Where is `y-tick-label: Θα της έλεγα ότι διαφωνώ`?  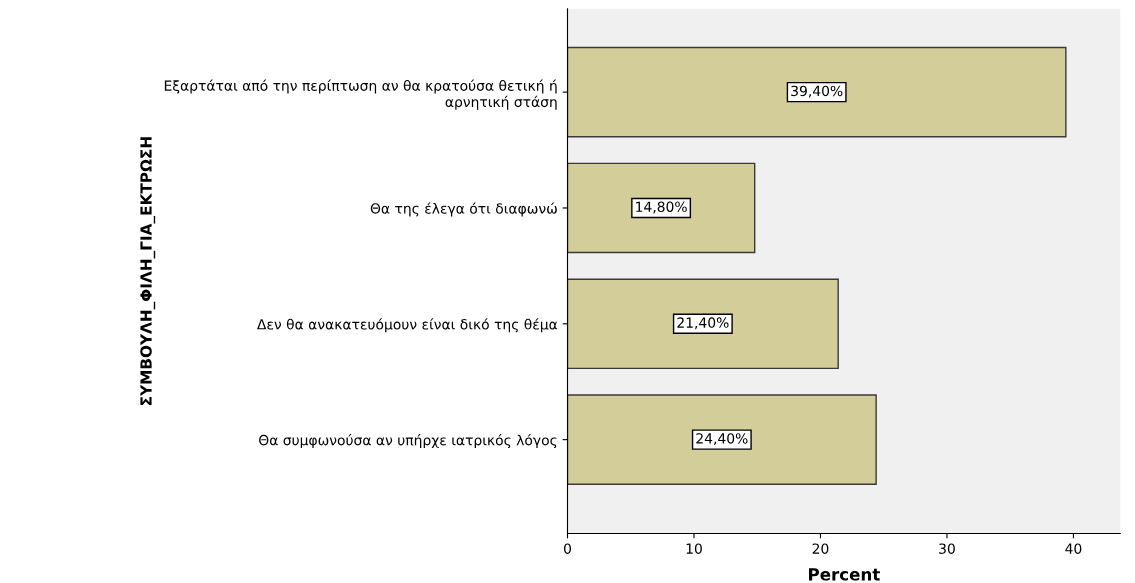
y-tick-label: Θα της έλεγα ότι διαφωνώ is located at coordinates (463, 209).